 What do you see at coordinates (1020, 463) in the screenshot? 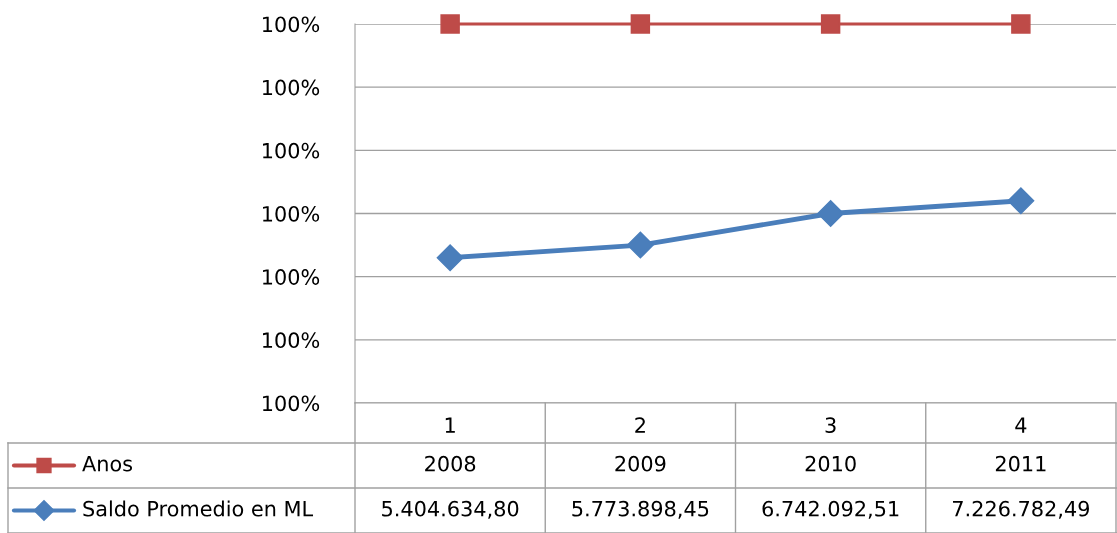
I see `text: 2011` at bounding box center [1020, 463].